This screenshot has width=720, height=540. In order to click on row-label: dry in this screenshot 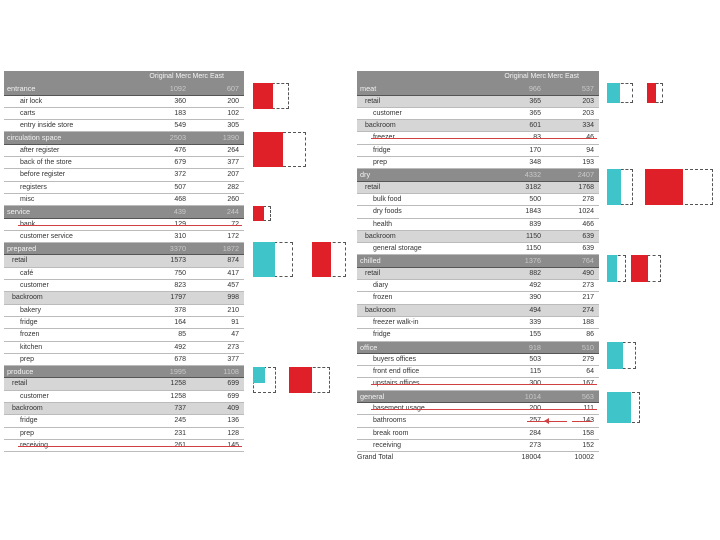, I will do `click(365, 175)`.